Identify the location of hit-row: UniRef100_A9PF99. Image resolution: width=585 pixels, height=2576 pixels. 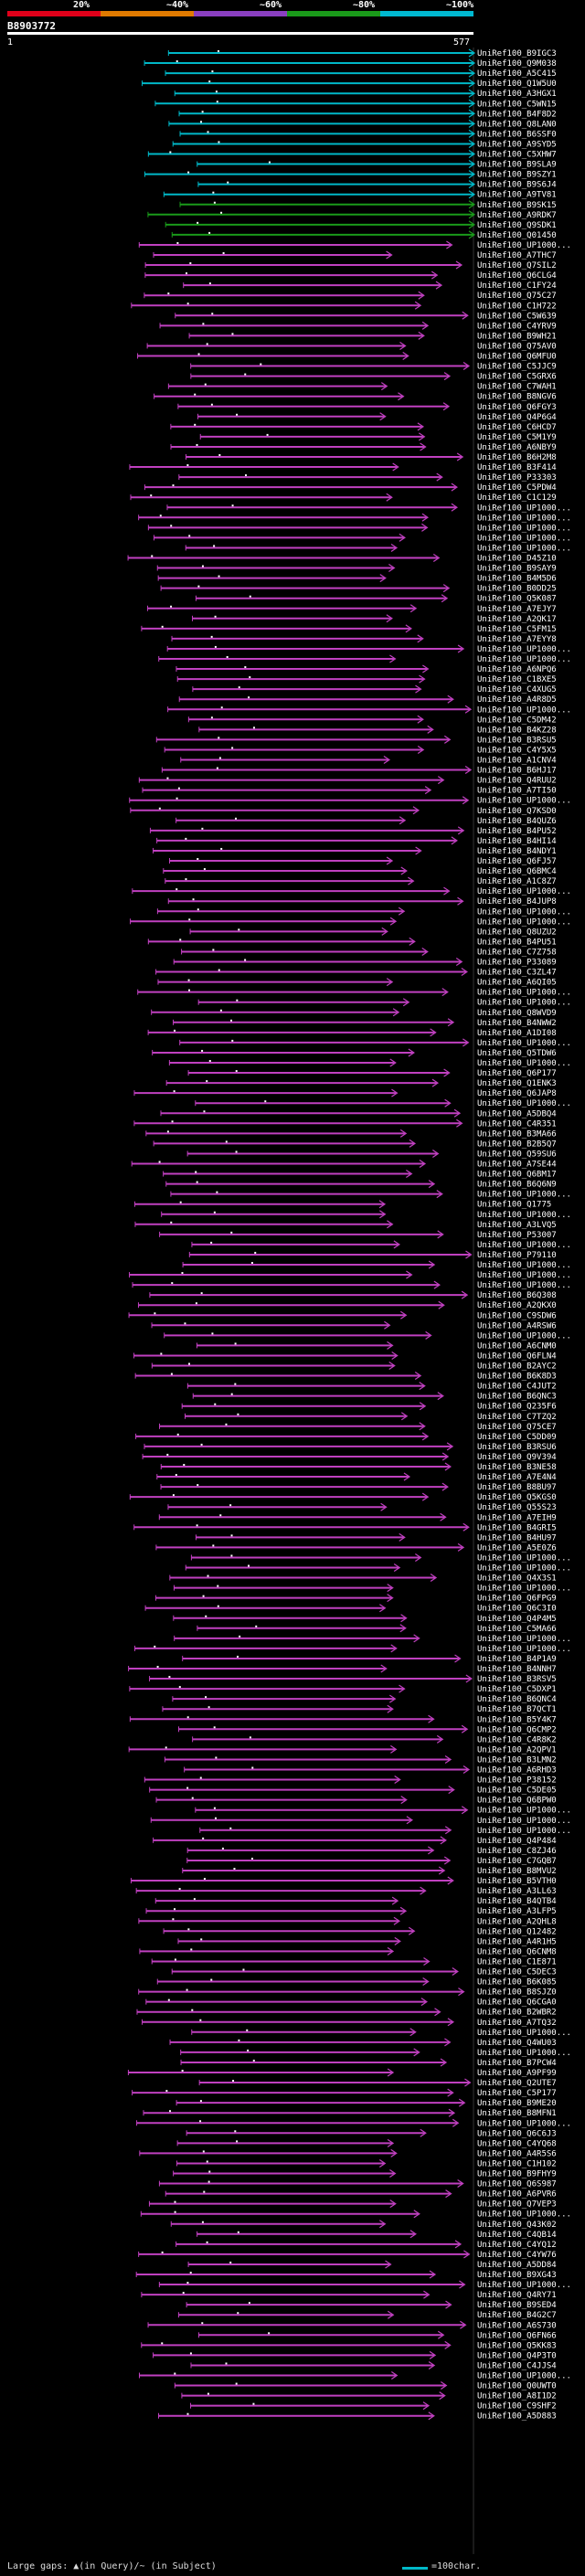
(342, 2073).